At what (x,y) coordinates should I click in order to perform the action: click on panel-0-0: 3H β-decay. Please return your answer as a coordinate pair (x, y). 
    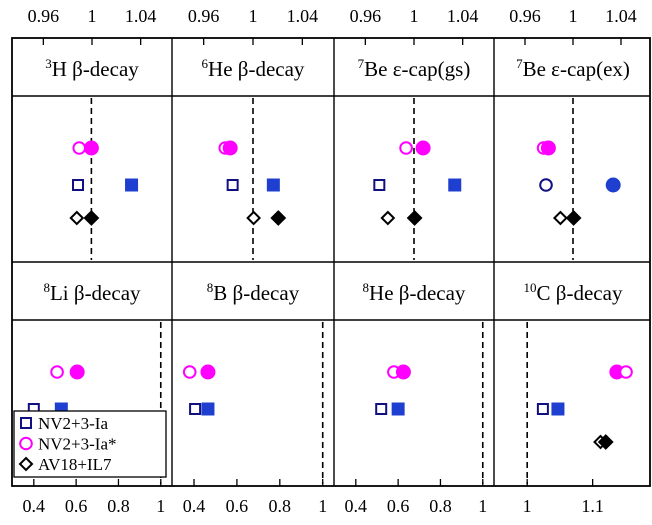
    Looking at the image, I should click on (92, 158).